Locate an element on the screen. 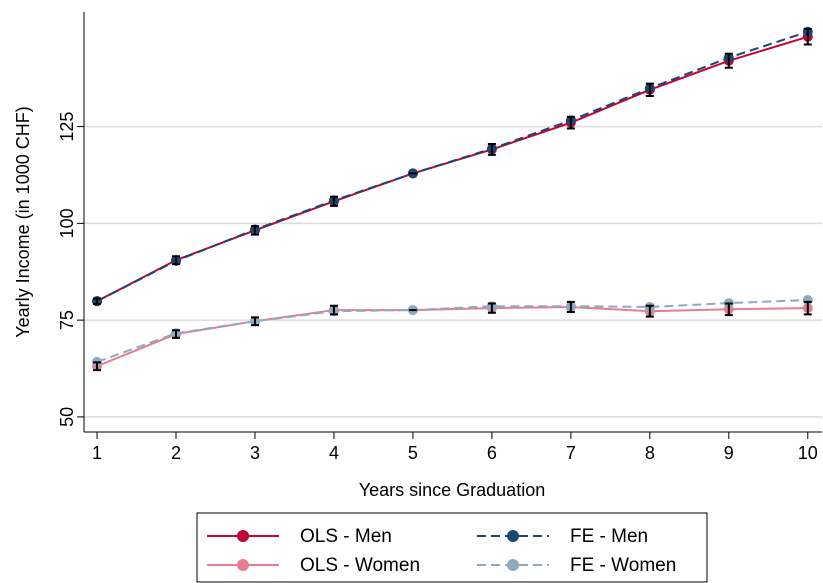  legend-label: FE - Women is located at coordinates (623, 565).